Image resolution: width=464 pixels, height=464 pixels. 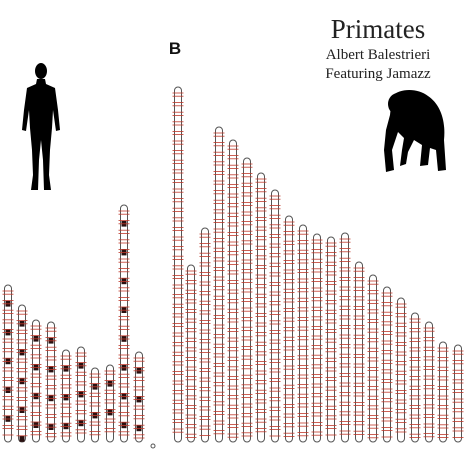 I want to click on artist: Albert Balestrieri, so click(x=378, y=55).